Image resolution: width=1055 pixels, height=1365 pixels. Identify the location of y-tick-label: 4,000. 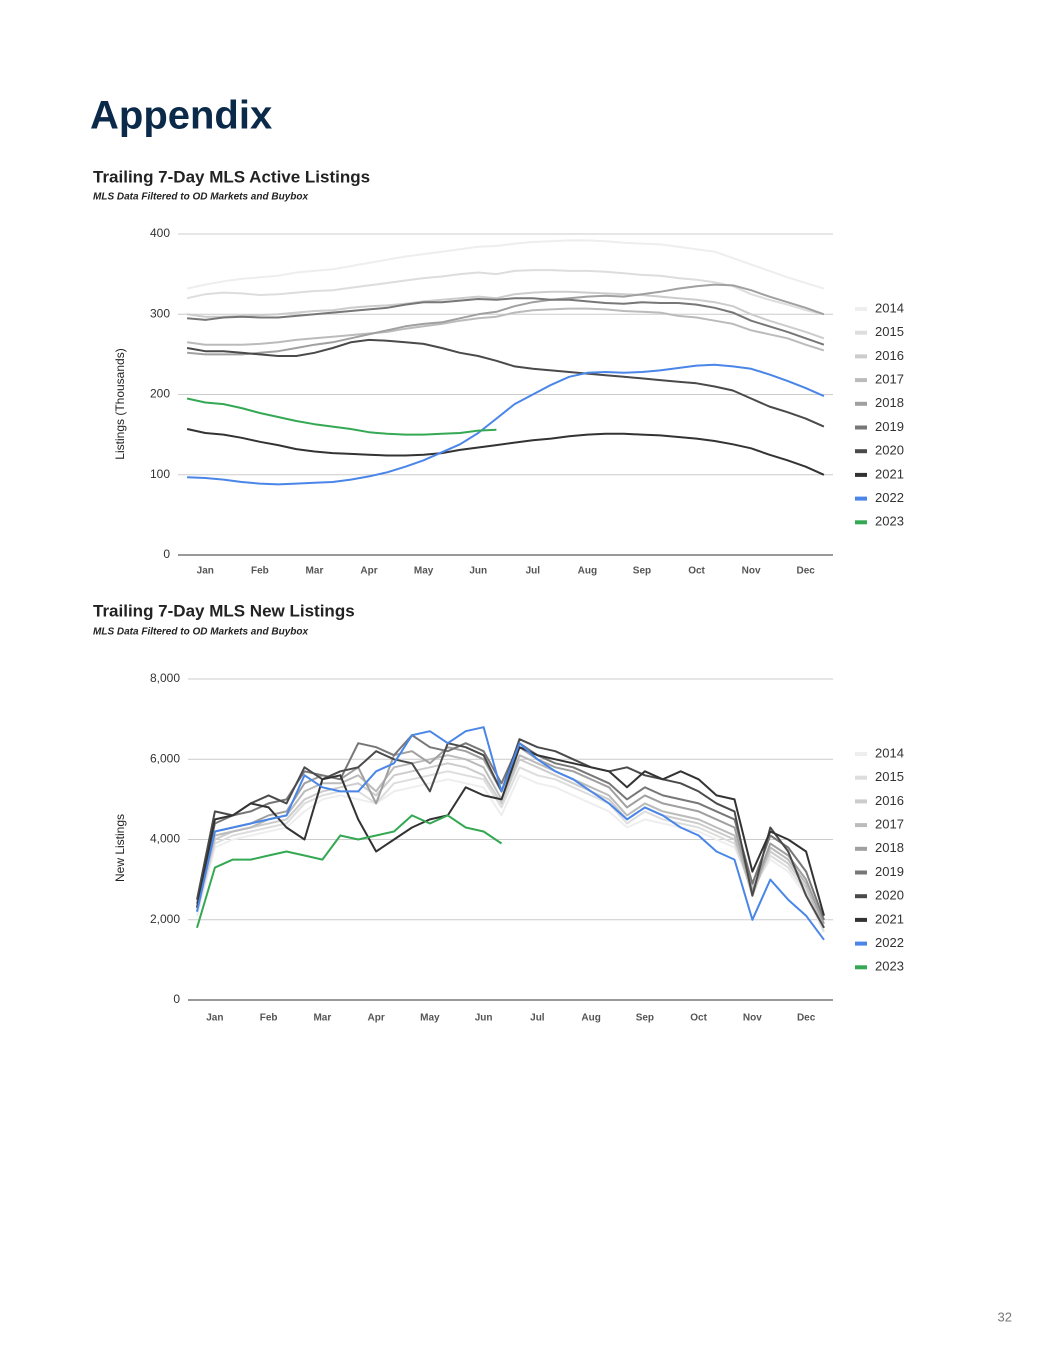
(165, 839).